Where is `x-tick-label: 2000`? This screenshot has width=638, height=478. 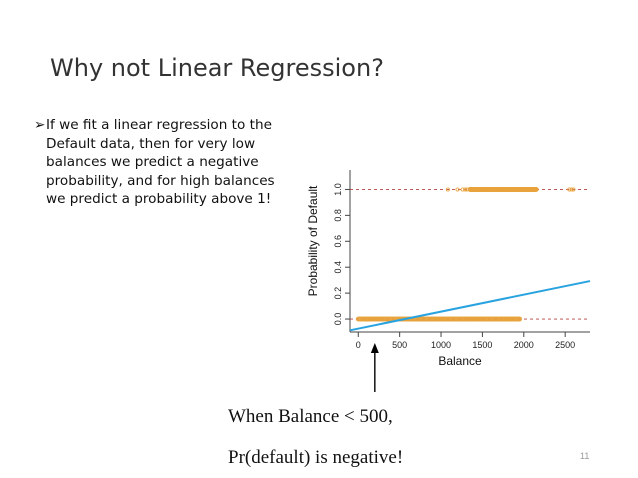
x-tick-label: 2000 is located at coordinates (524, 345).